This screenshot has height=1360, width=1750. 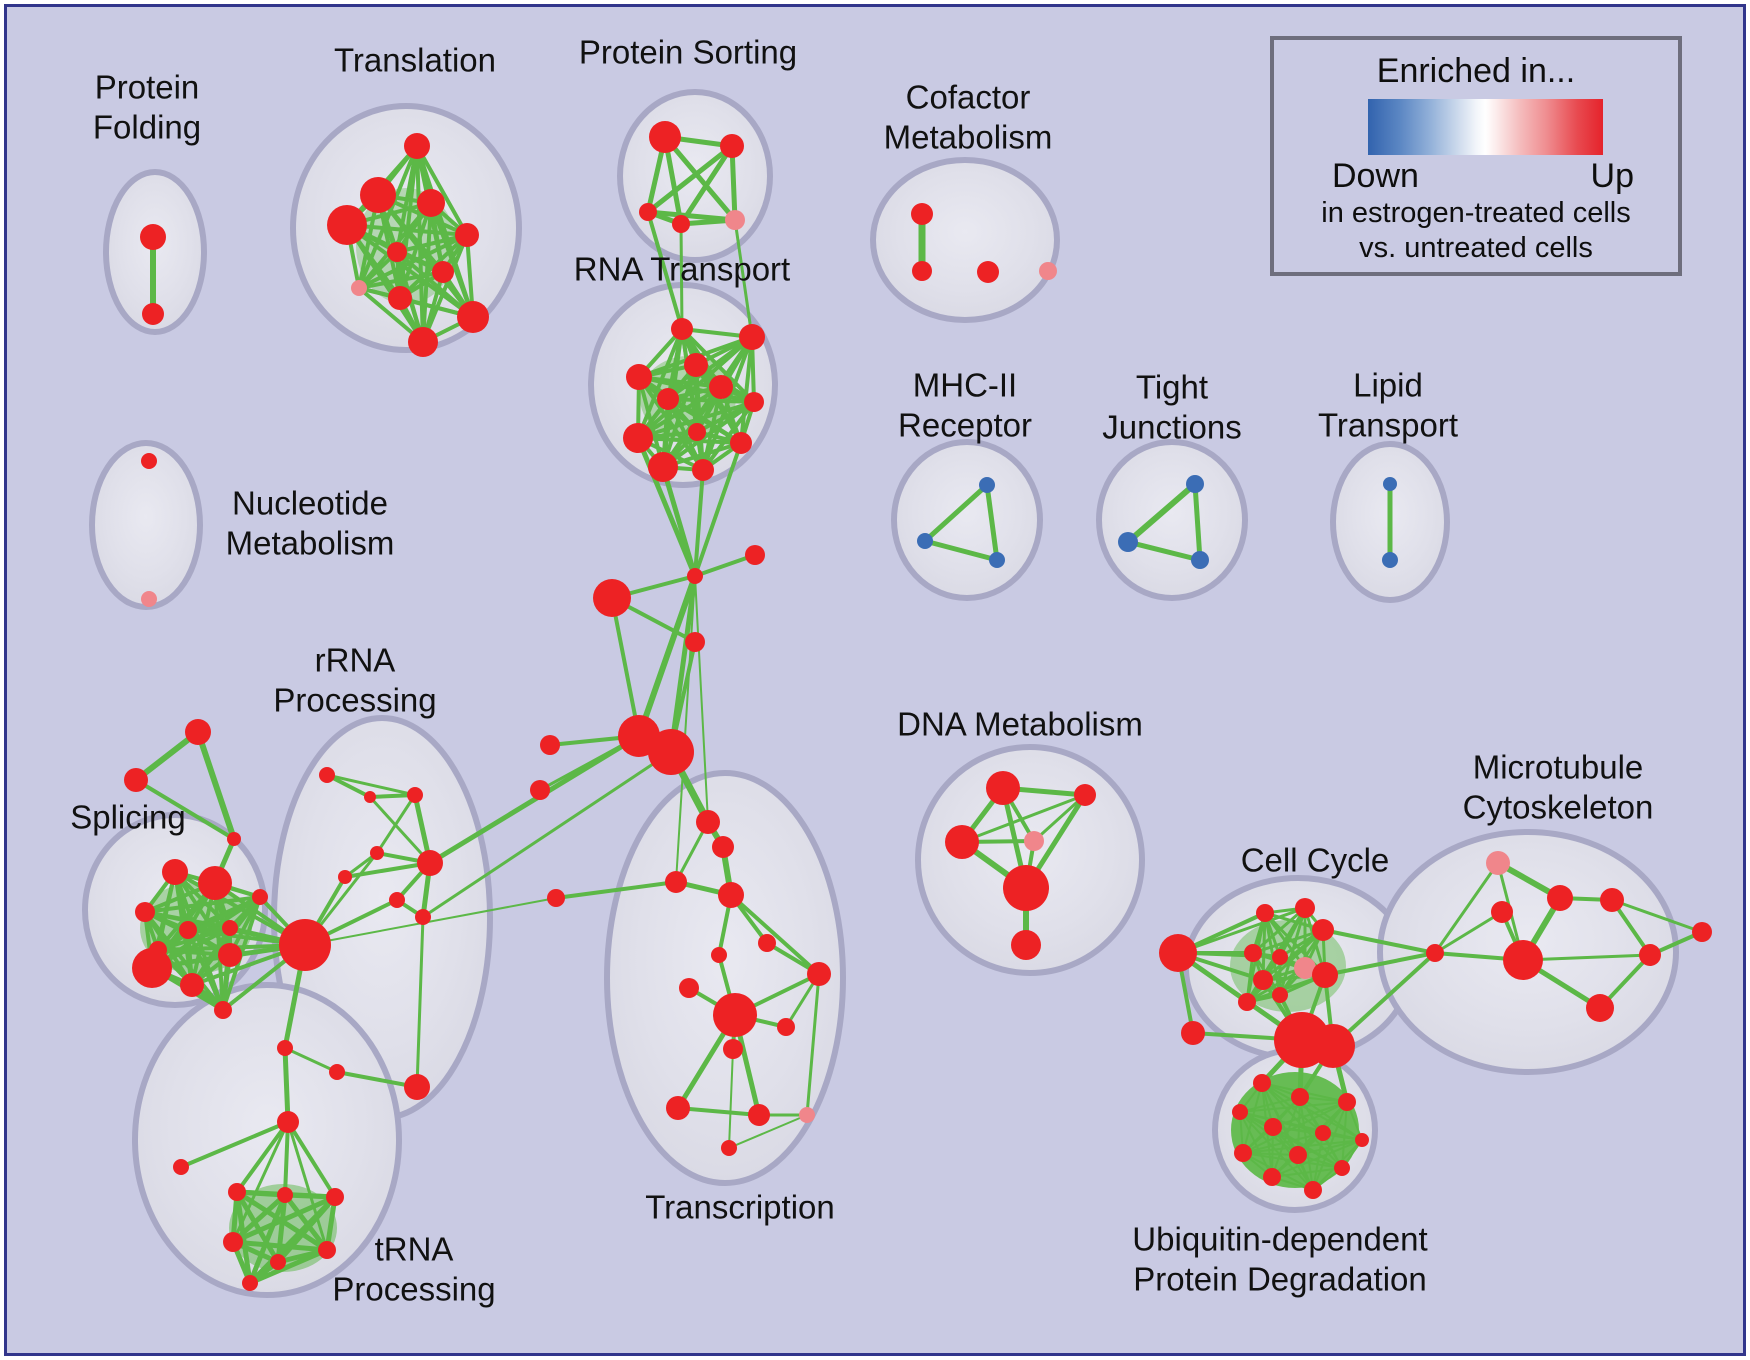 What do you see at coordinates (310, 503) in the screenshot?
I see `cluster-label-nucleotide-metabolism: Nucleotide` at bounding box center [310, 503].